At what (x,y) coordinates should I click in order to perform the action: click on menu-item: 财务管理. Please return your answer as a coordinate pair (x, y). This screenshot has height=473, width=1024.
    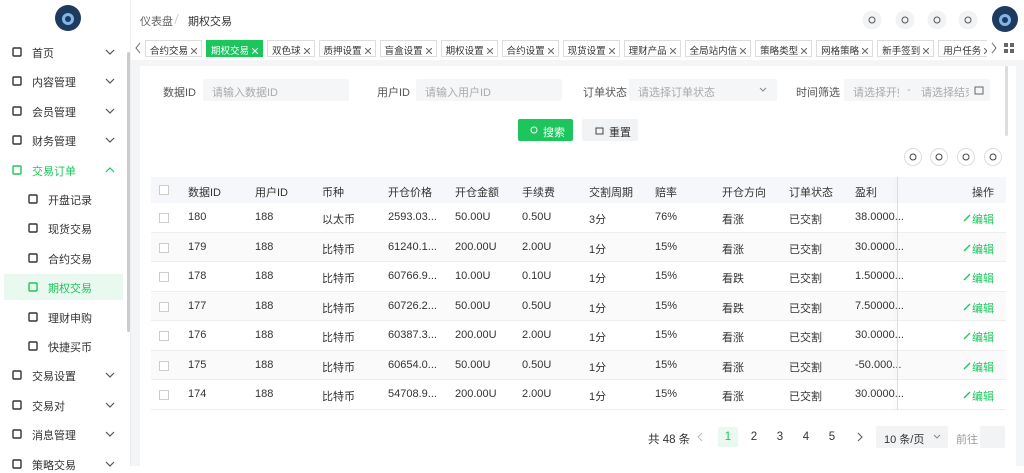
    Looking at the image, I should click on (54, 142).